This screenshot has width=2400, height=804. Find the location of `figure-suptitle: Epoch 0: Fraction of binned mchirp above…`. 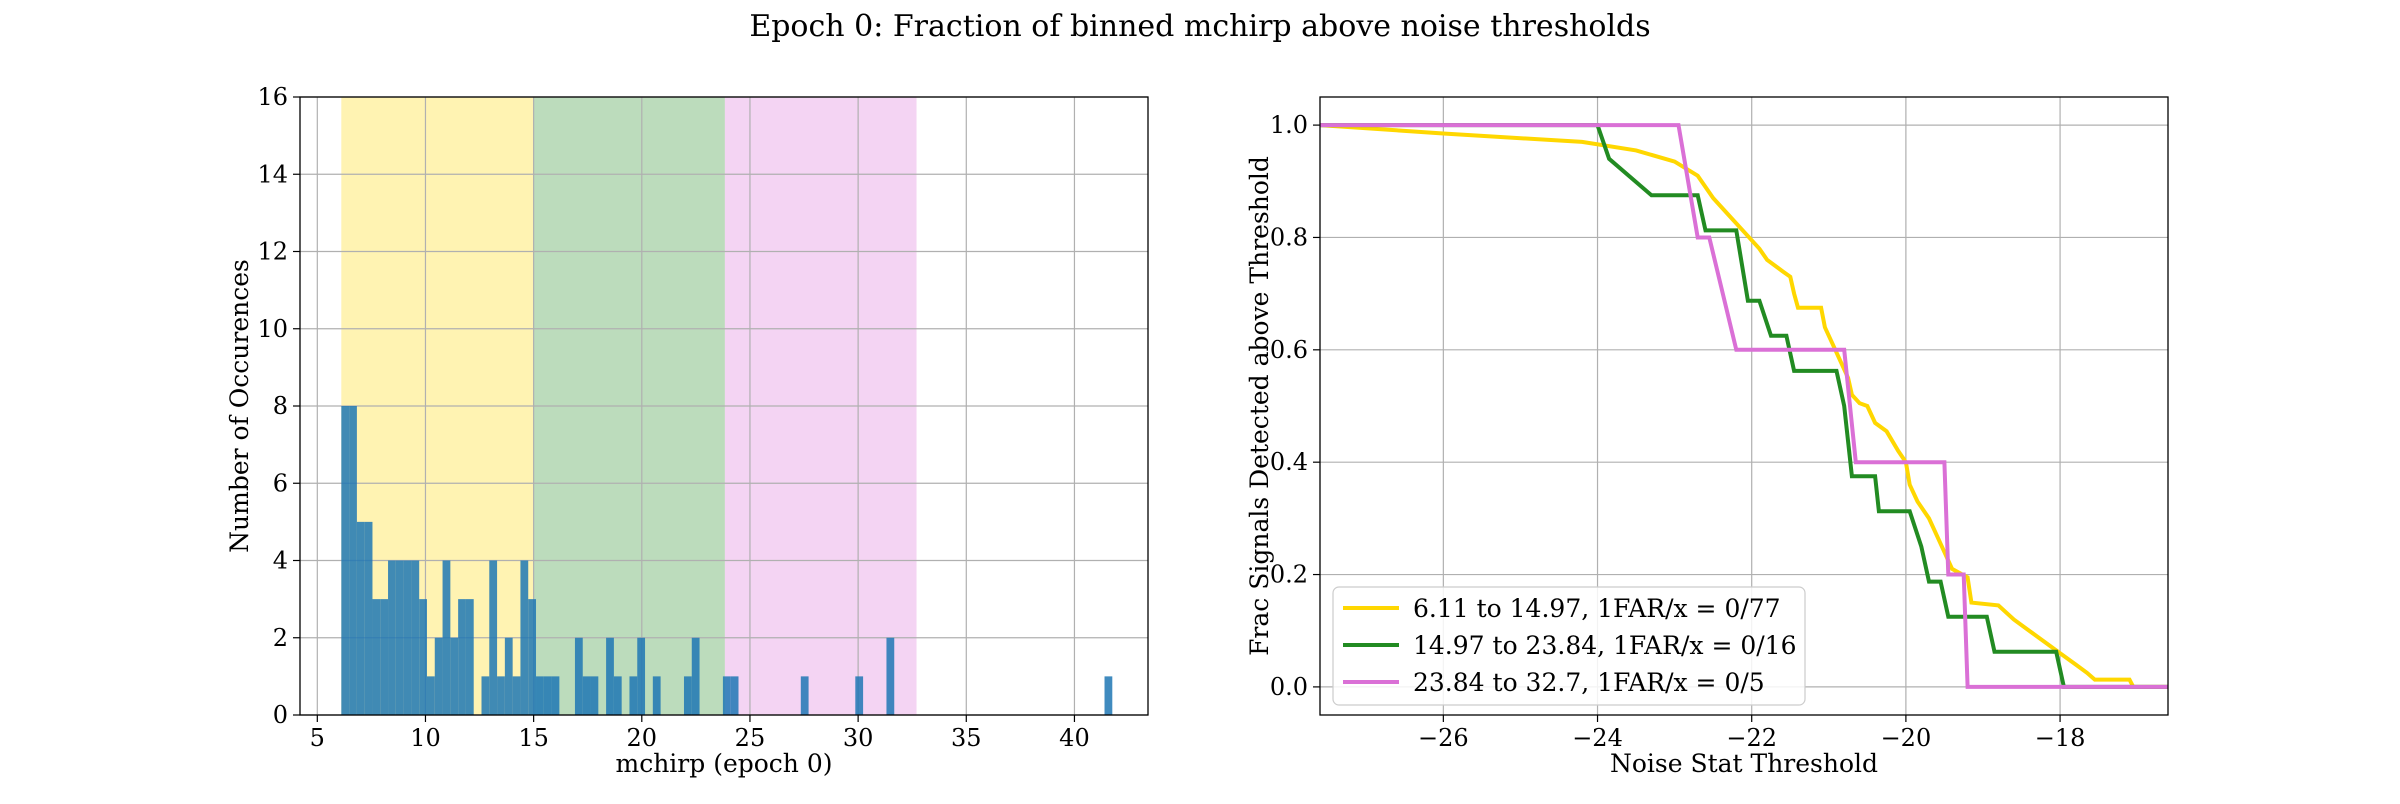

figure-suptitle: Epoch 0: Fraction of binned mchirp above… is located at coordinates (1199, 26).